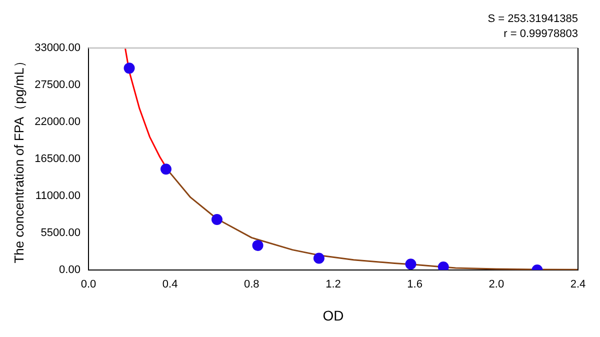  What do you see at coordinates (88, 284) in the screenshot?
I see `x-tick-label: 0.0` at bounding box center [88, 284].